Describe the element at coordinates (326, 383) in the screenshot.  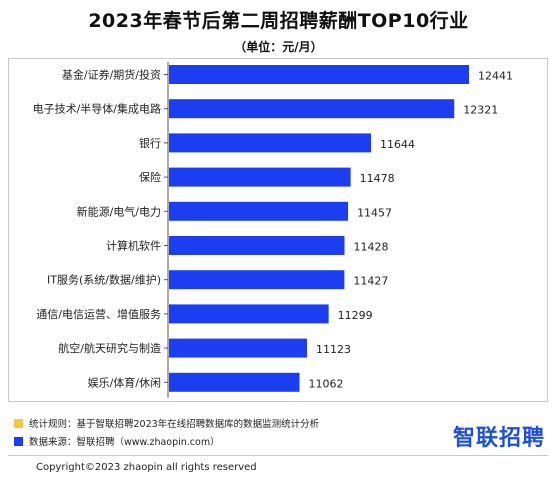
I see `value-label: 11062` at that location.